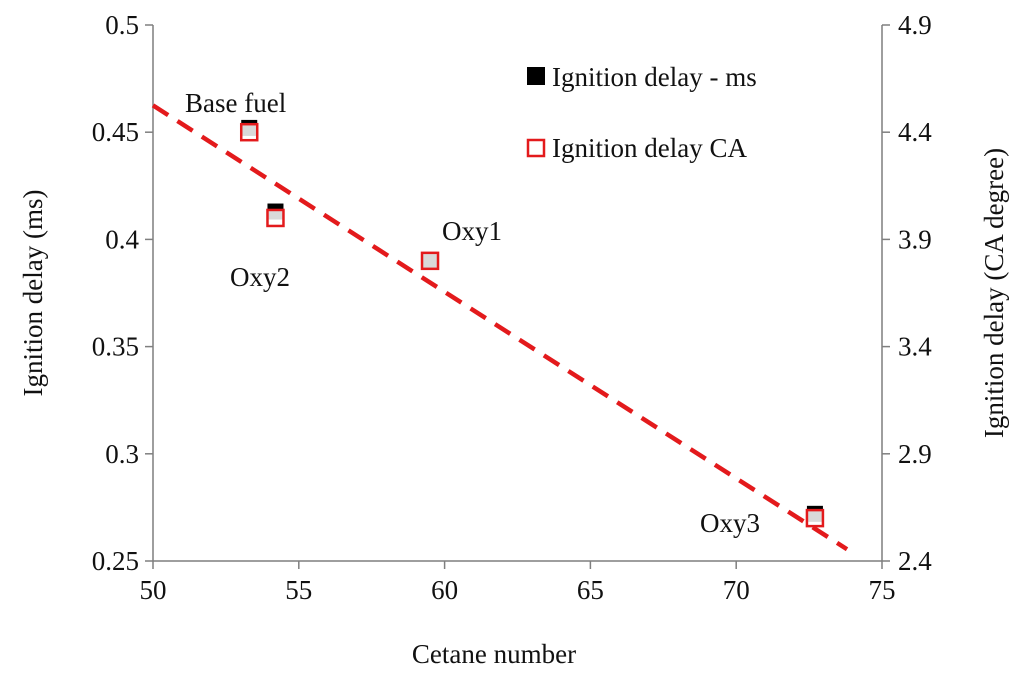  I want to click on y-tick-label: 0.35, so click(115, 347).